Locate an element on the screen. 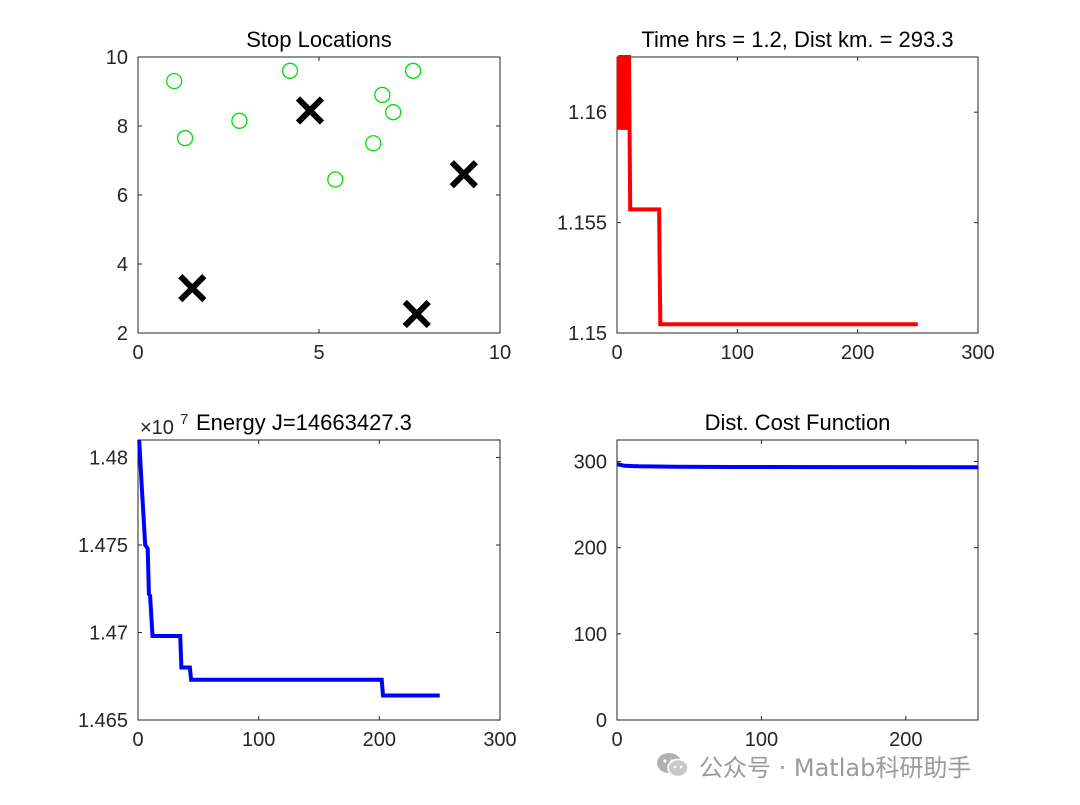 Image resolution: width=1080 pixels, height=805 pixels. dist-xtick-label: 0 is located at coordinates (616, 740).